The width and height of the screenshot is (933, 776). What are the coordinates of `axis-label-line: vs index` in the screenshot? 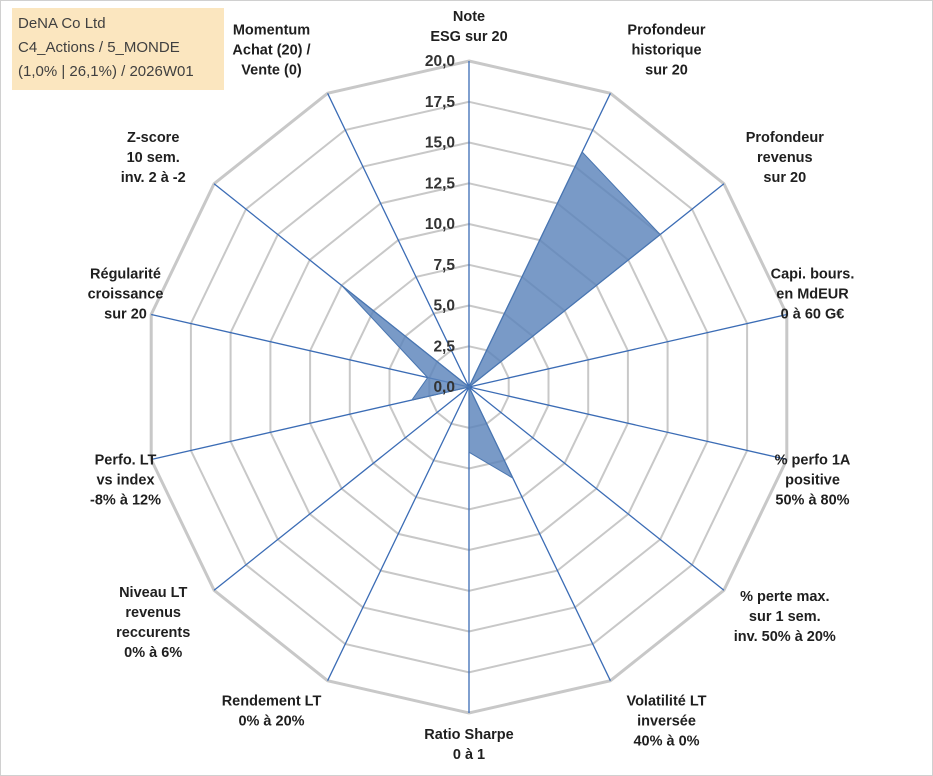 It's located at (125, 481).